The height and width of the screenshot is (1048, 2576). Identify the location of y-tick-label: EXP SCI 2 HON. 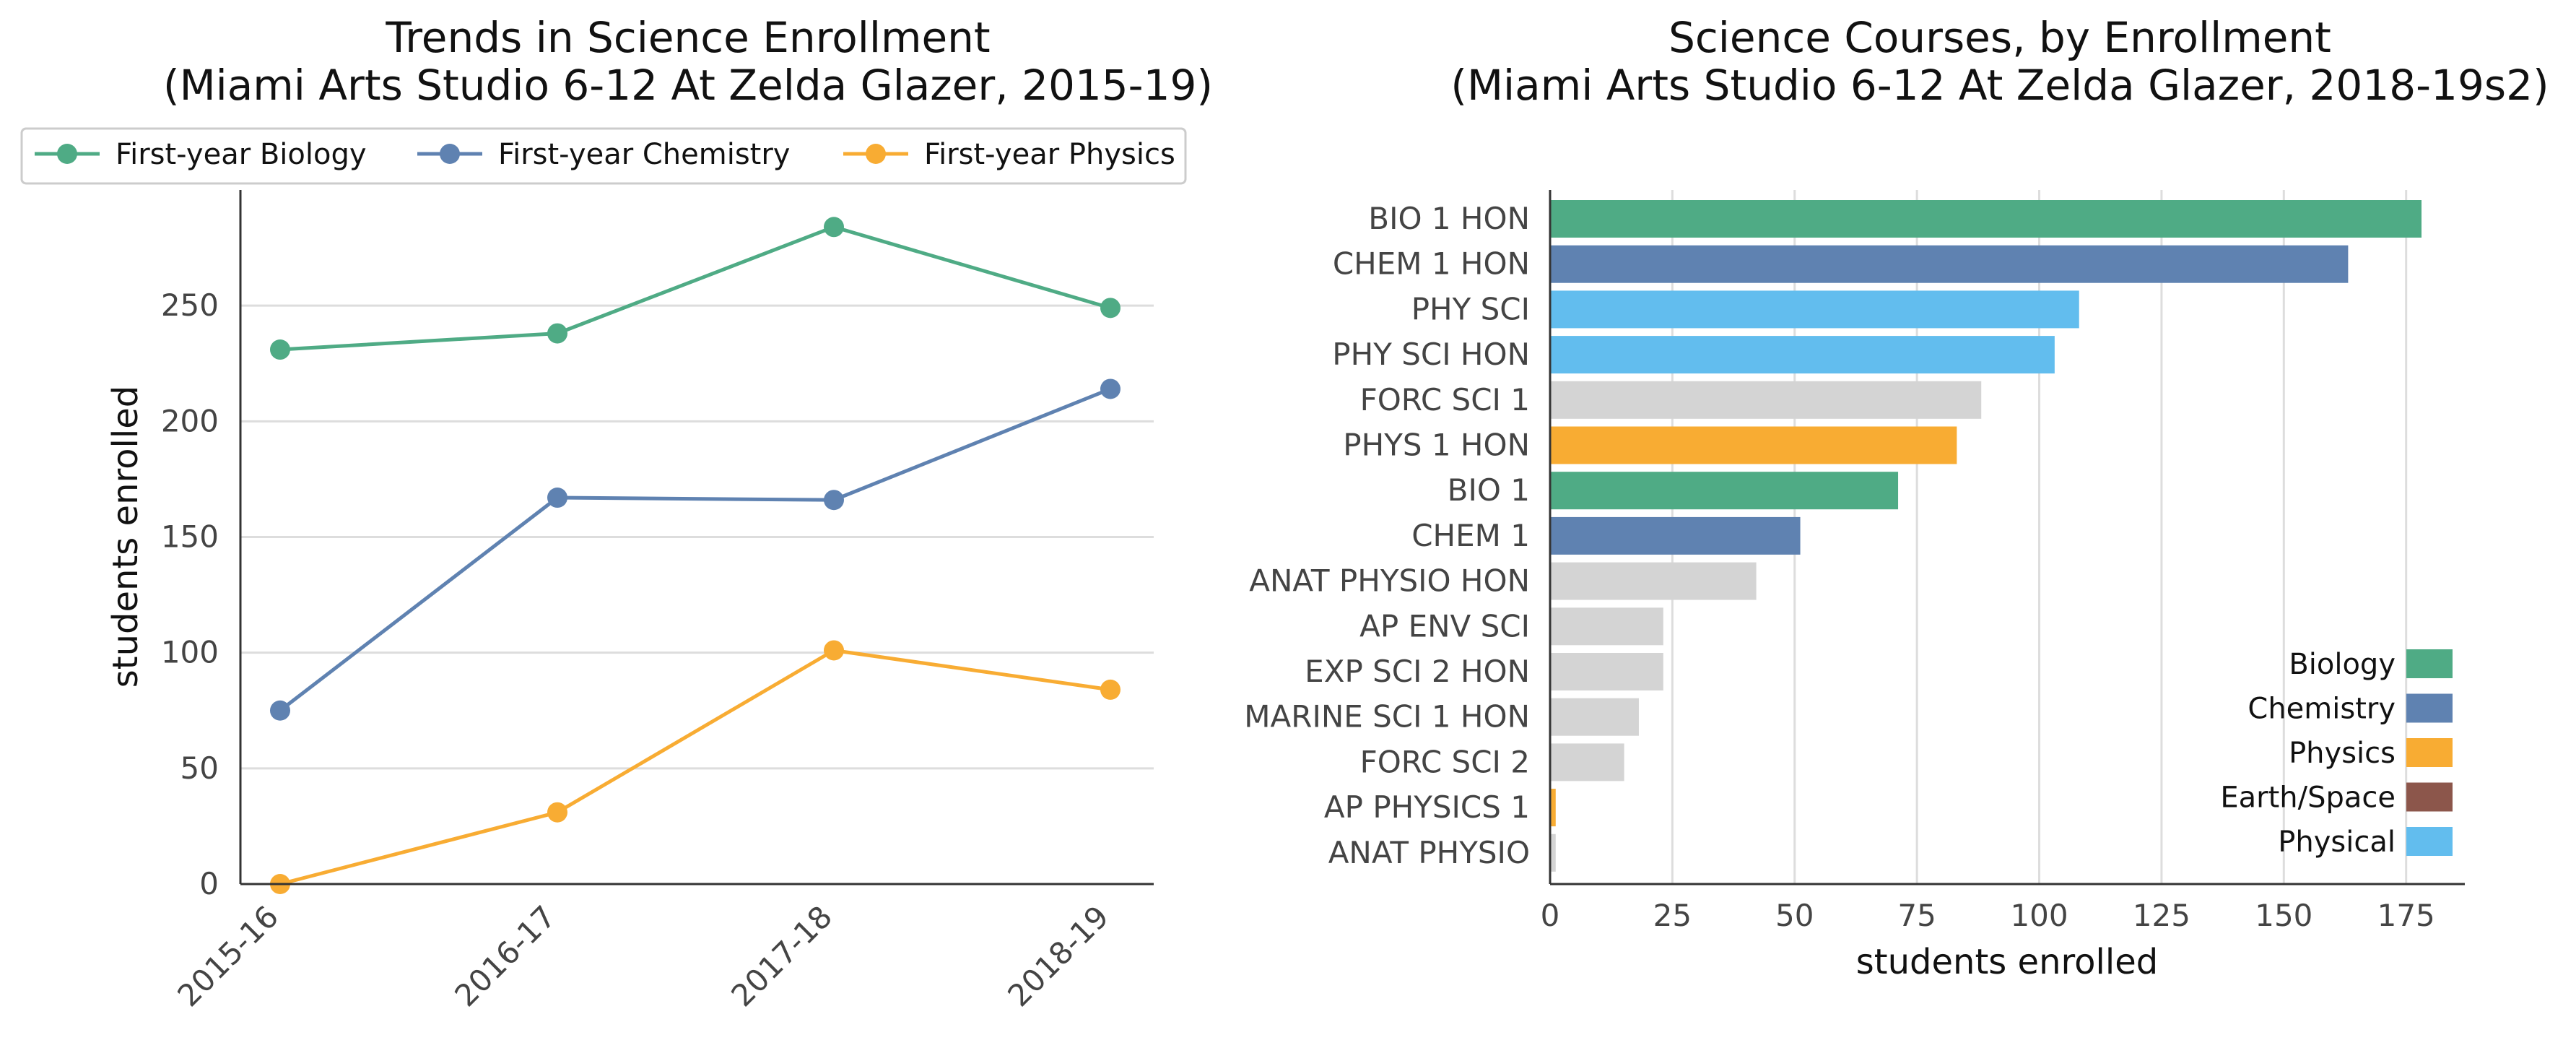
(1417, 671).